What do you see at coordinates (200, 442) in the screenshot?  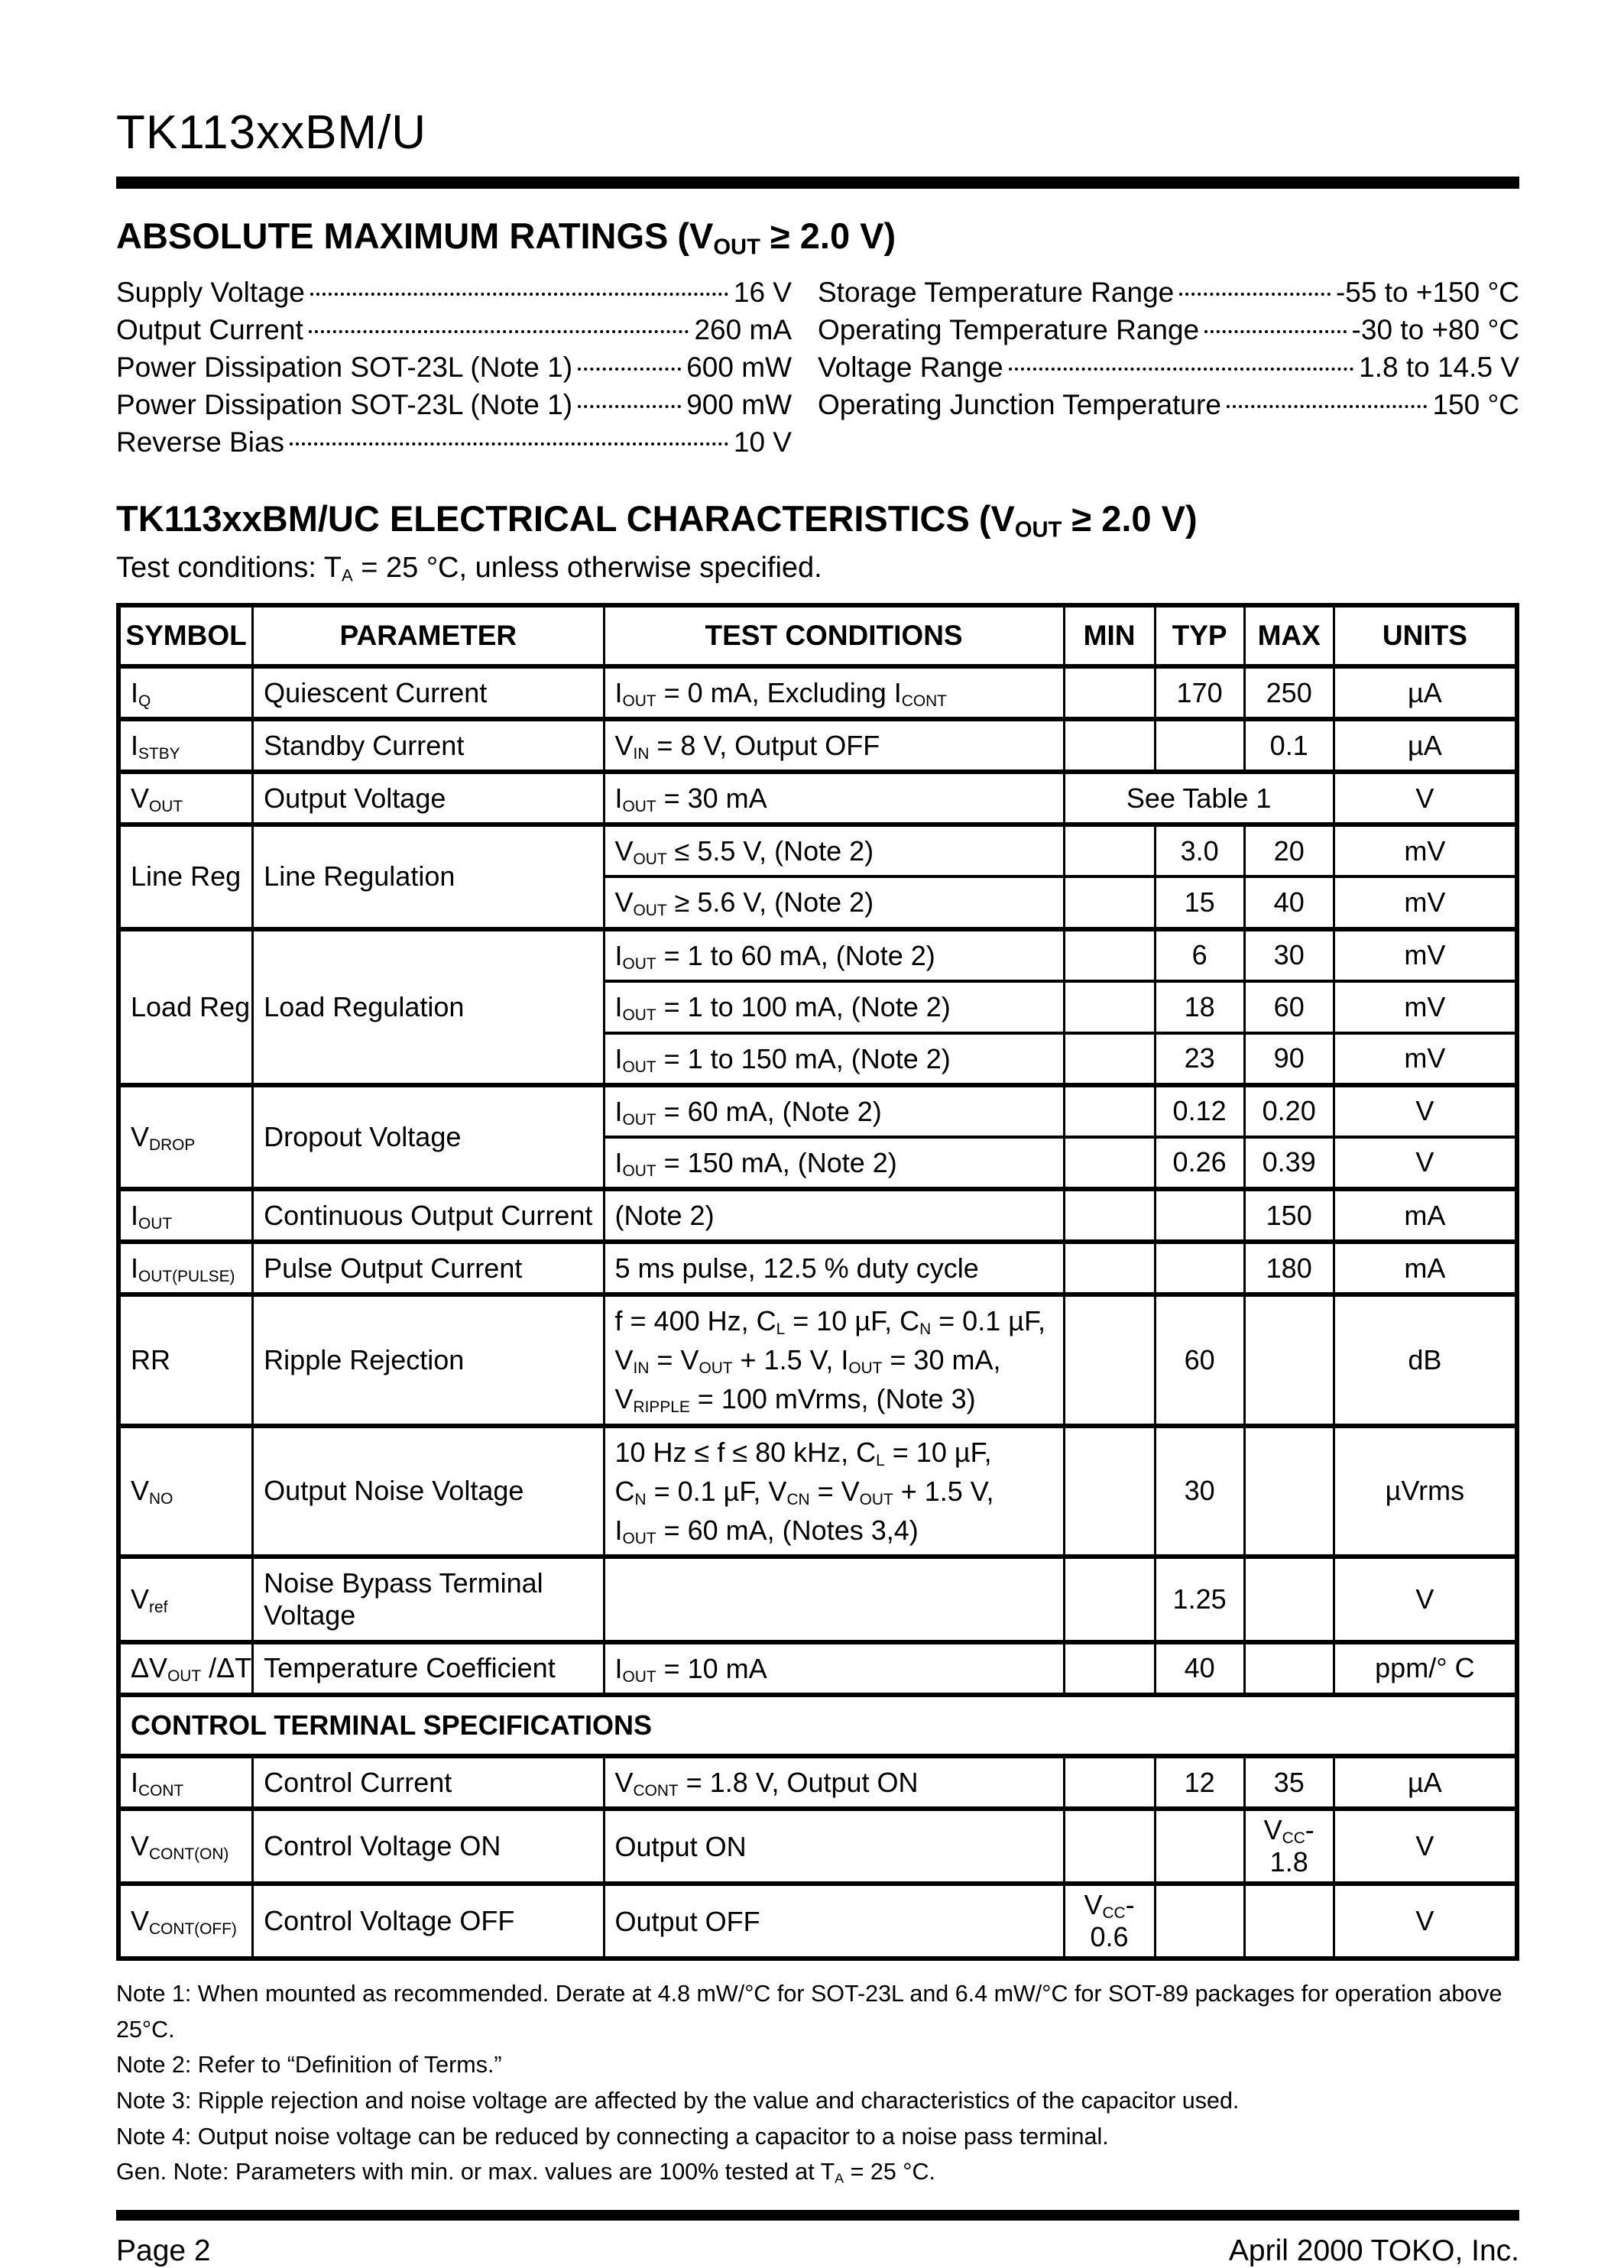 I see `rating-label: Reverse Bias` at bounding box center [200, 442].